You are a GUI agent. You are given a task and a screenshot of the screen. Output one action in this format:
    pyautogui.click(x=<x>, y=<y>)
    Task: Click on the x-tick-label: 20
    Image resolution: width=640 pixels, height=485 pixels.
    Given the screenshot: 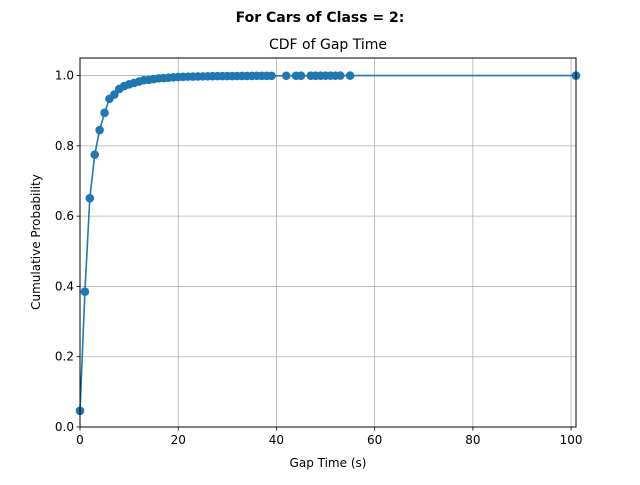 What is the action you would take?
    pyautogui.click(x=178, y=440)
    